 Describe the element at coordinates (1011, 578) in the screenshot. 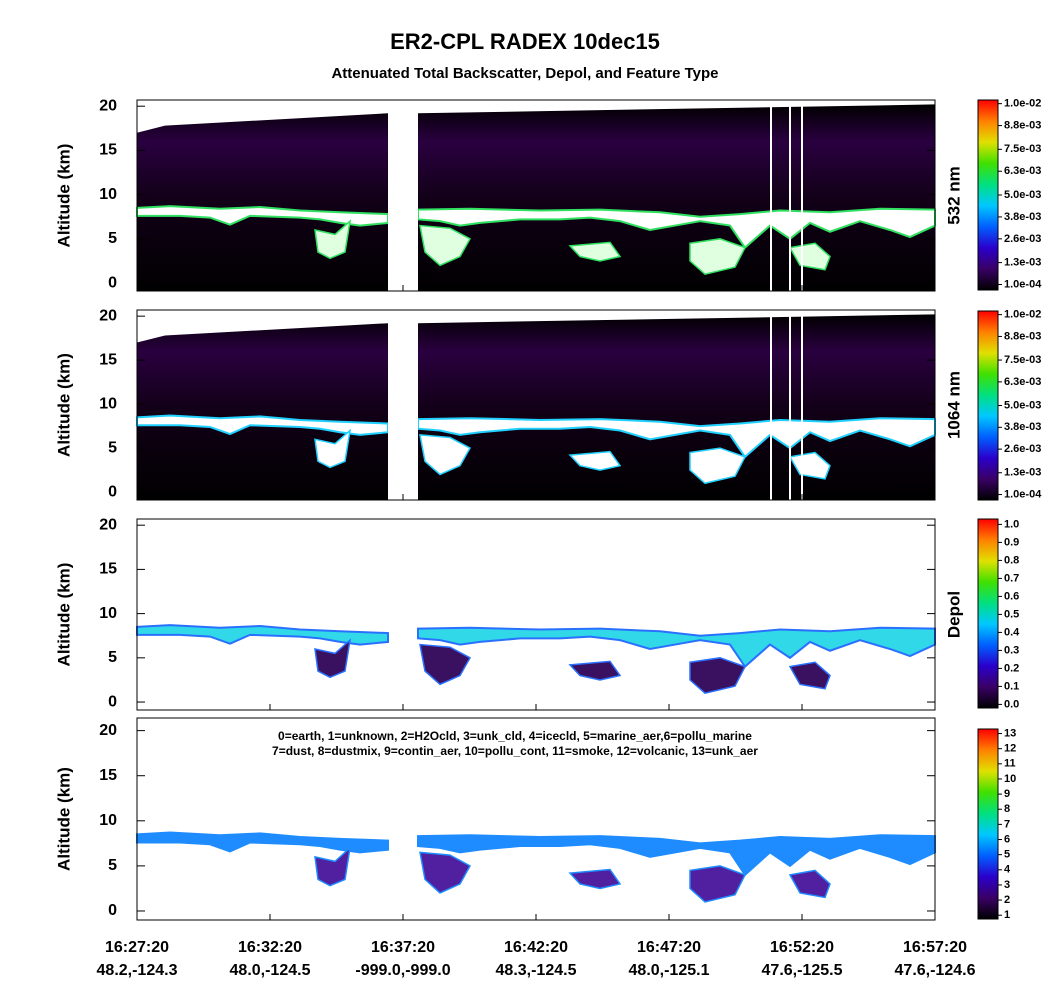

I see `colorbar-tick-label: 0.7` at that location.